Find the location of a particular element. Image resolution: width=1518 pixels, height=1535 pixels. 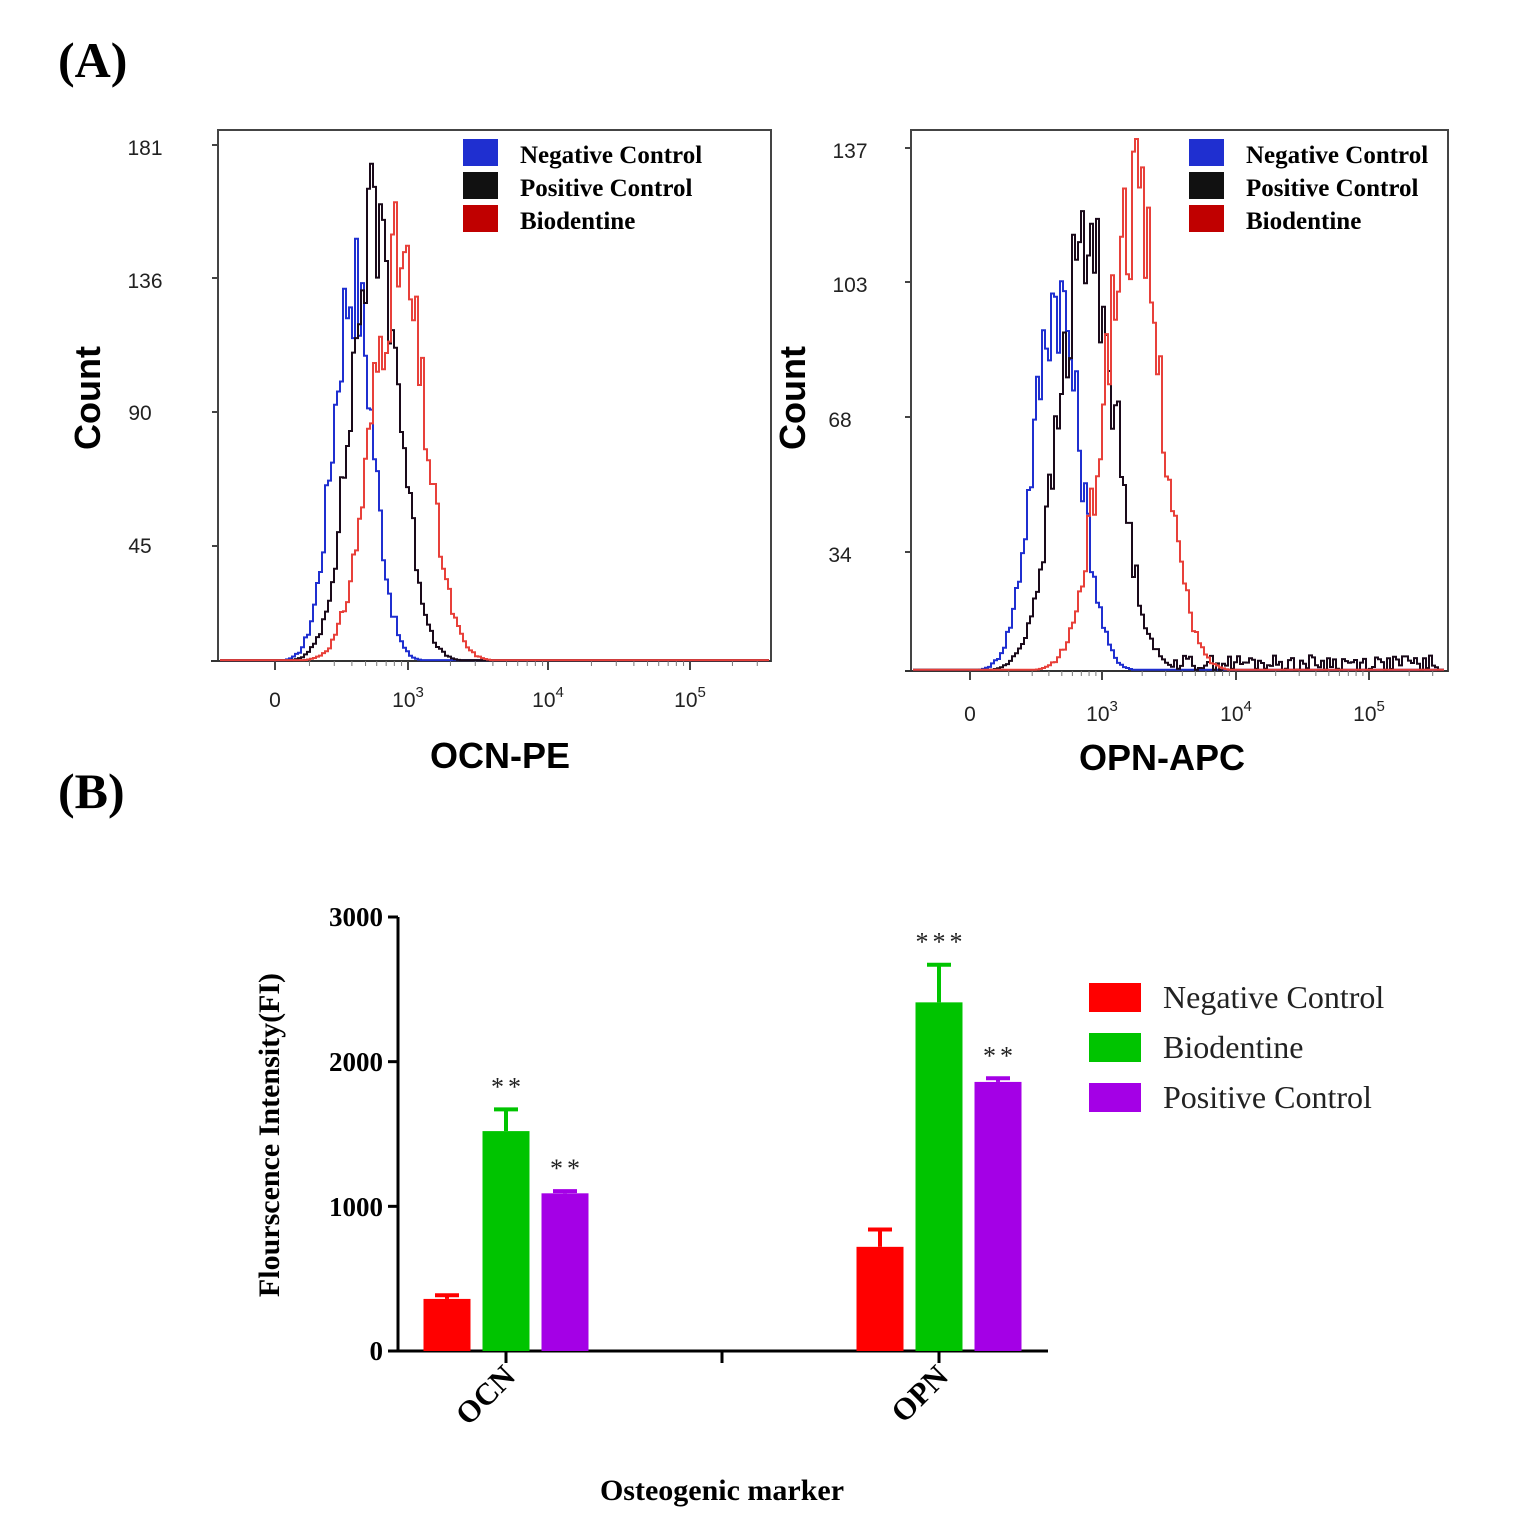

y-axis-title: Flourscence Intensity(FI) is located at coordinates (269, 1135).